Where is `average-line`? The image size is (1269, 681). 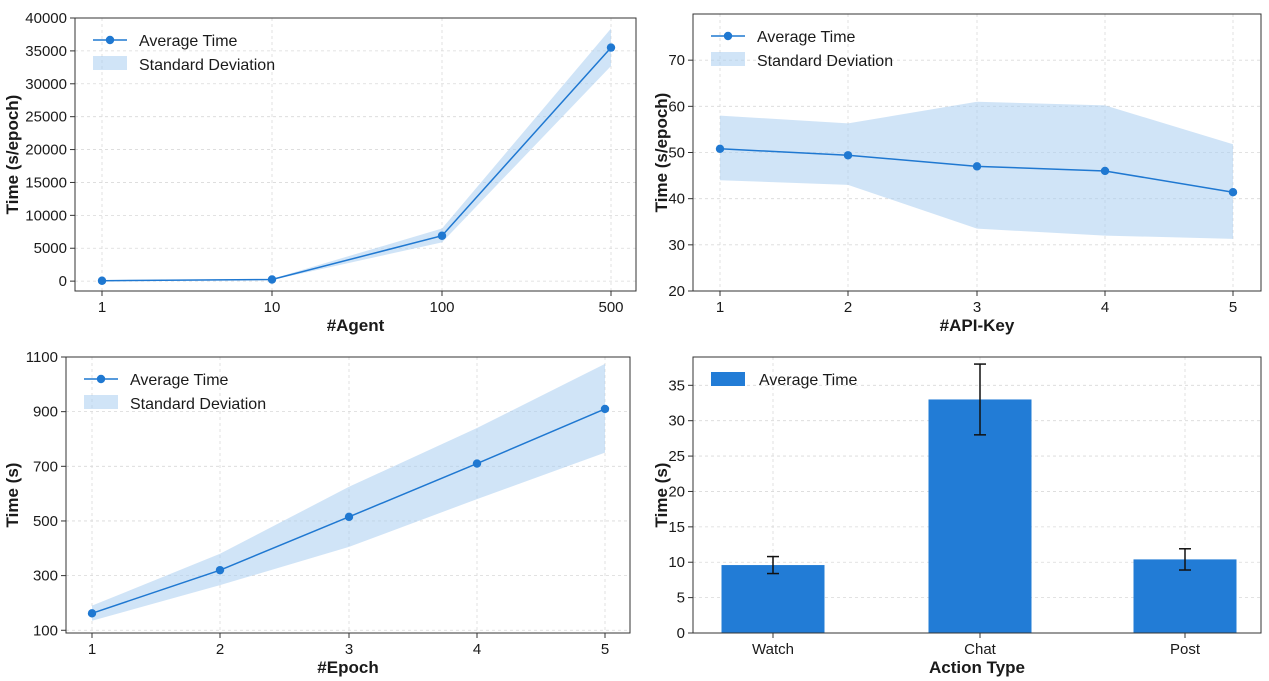 average-line is located at coordinates (356, 164).